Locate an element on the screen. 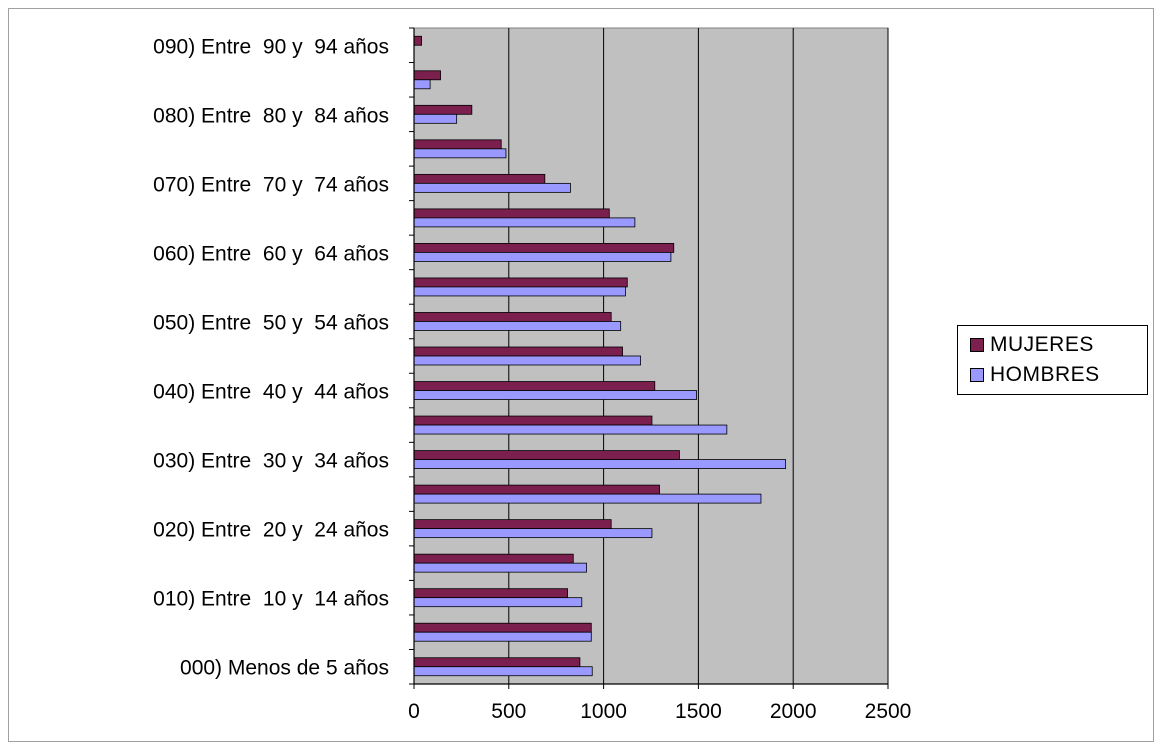 The height and width of the screenshot is (746, 1158). legend-label-hombres: HOMBRES is located at coordinates (1045, 374).